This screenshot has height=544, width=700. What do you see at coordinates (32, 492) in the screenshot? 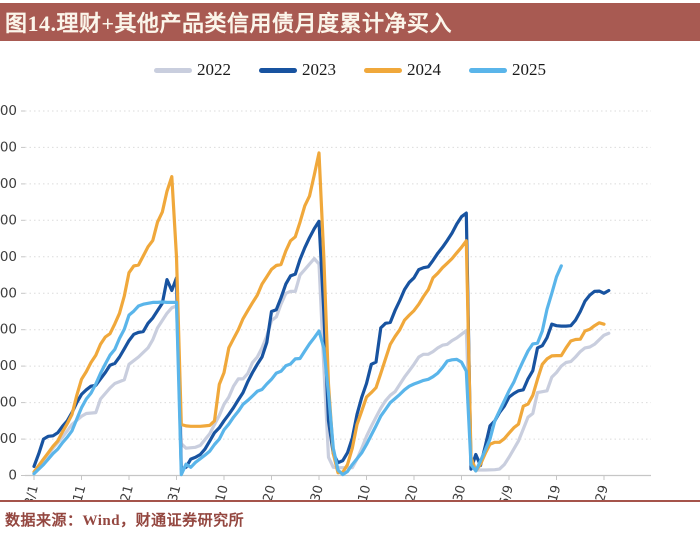
I see `x-tick-label: 3/1` at bounding box center [32, 492].